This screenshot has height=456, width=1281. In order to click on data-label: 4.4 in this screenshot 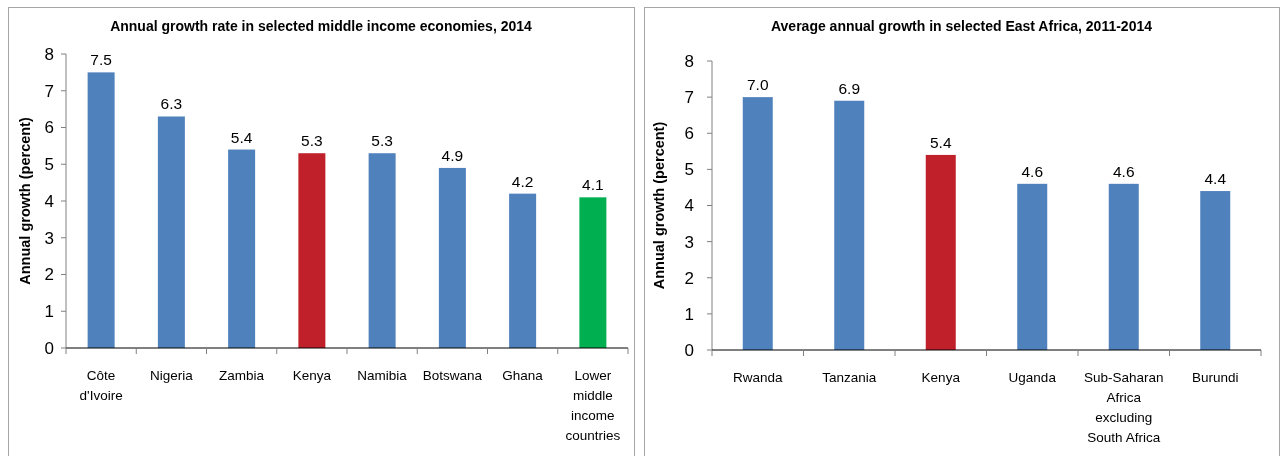, I will do `click(1215, 179)`.